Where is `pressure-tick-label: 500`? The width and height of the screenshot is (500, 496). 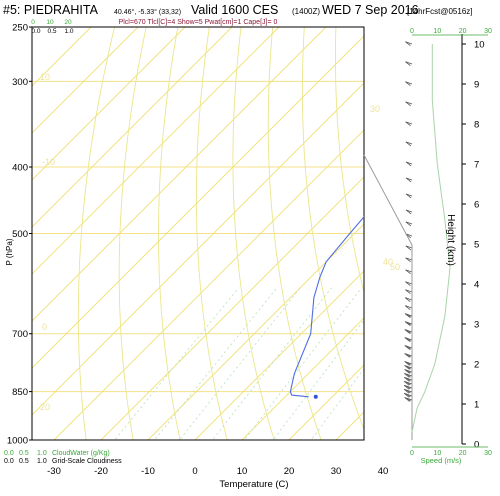 pressure-tick-label: 500 is located at coordinates (20, 234).